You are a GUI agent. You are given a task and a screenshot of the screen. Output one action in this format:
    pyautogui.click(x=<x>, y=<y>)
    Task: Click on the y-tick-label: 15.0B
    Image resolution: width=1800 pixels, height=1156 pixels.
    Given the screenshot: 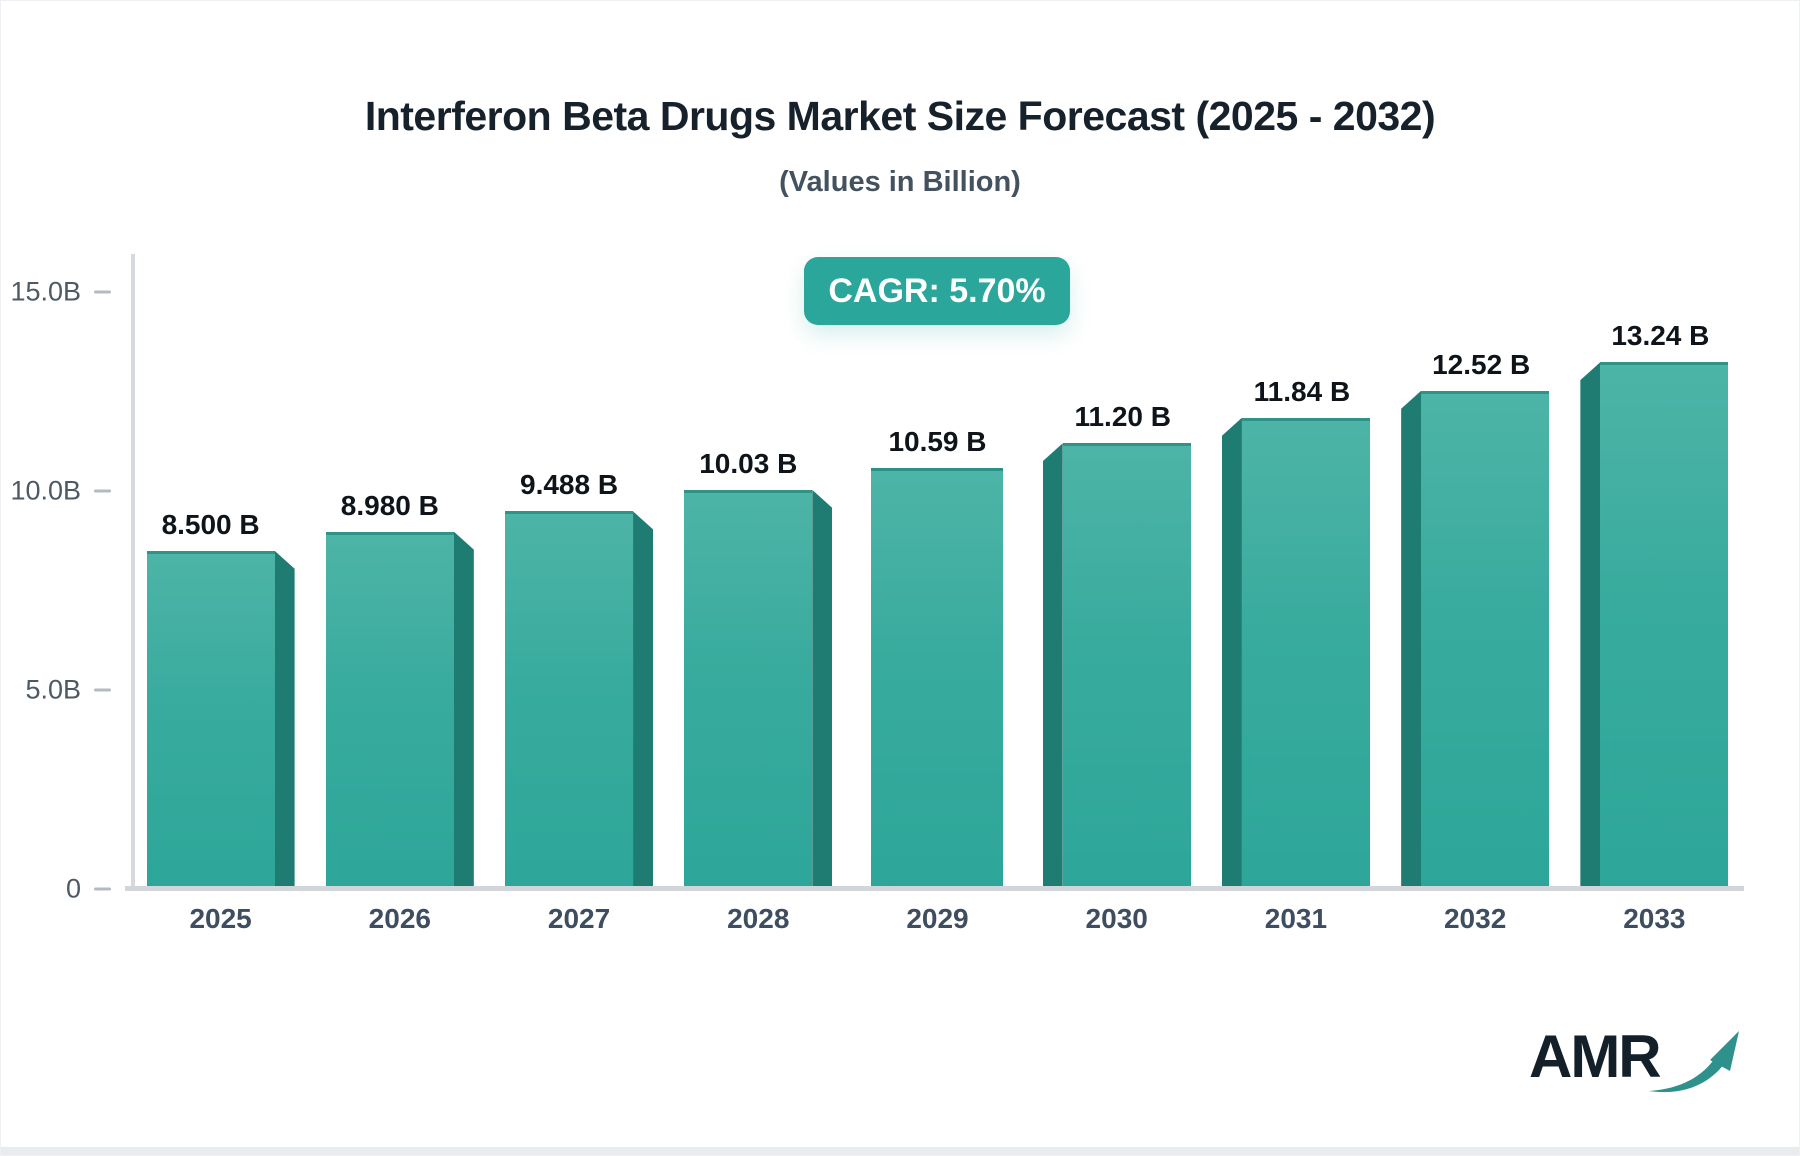 What is the action you would take?
    pyautogui.click(x=45, y=291)
    